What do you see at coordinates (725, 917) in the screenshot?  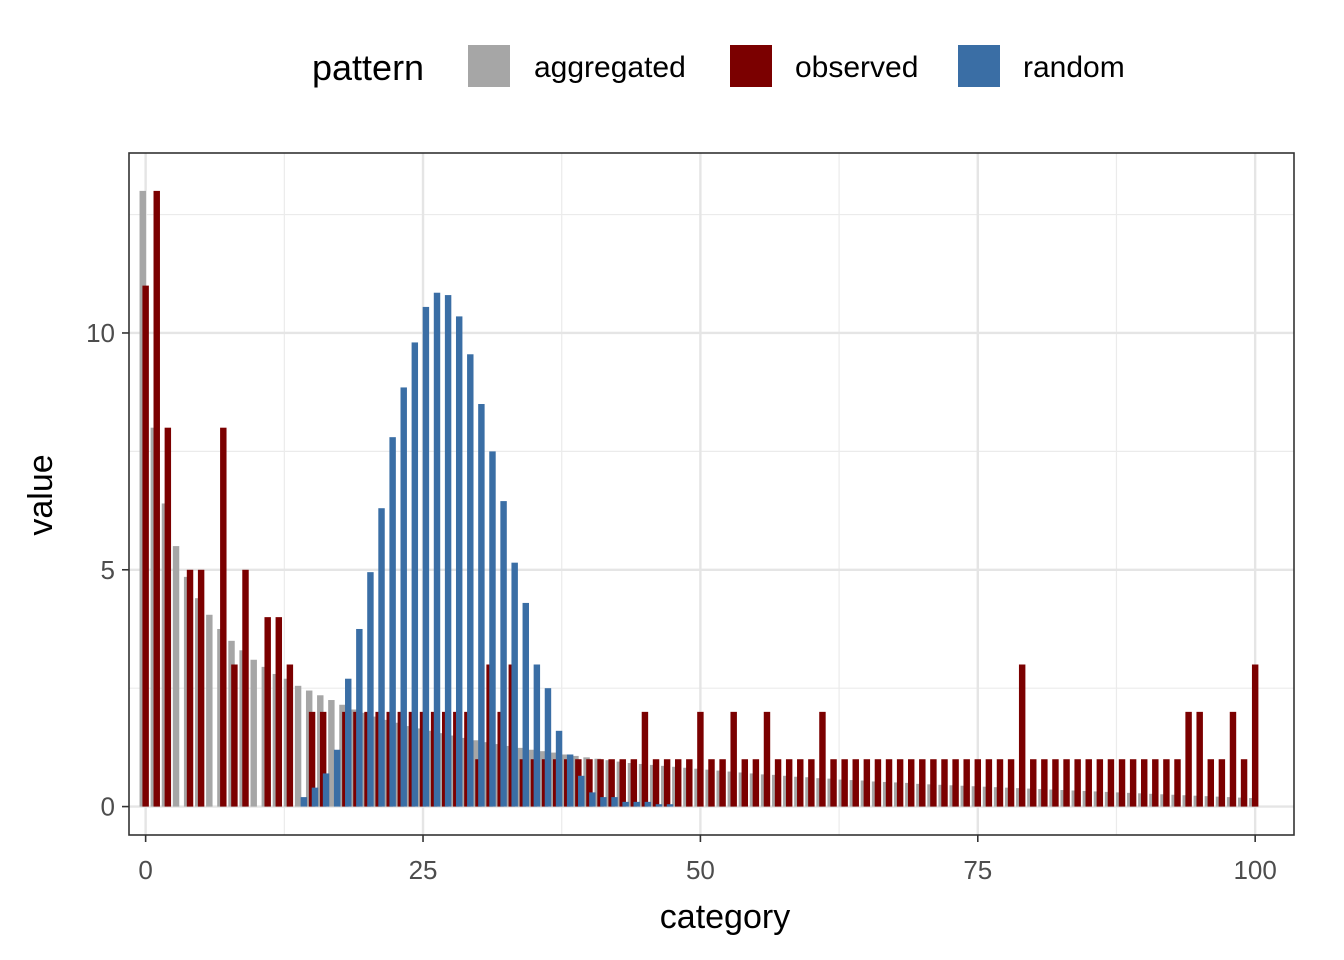 I see `x-axis-title: category` at bounding box center [725, 917].